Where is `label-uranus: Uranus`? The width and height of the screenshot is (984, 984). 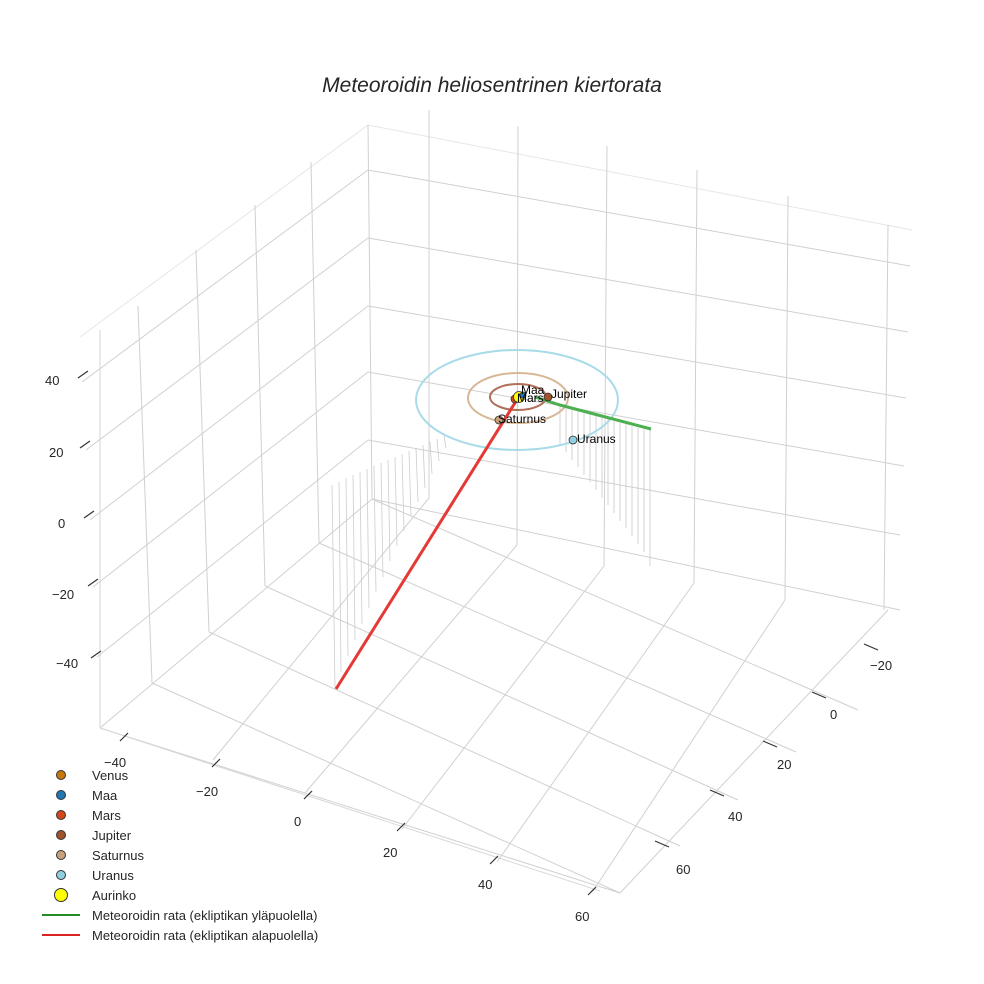
label-uranus: Uranus is located at coordinates (596, 439).